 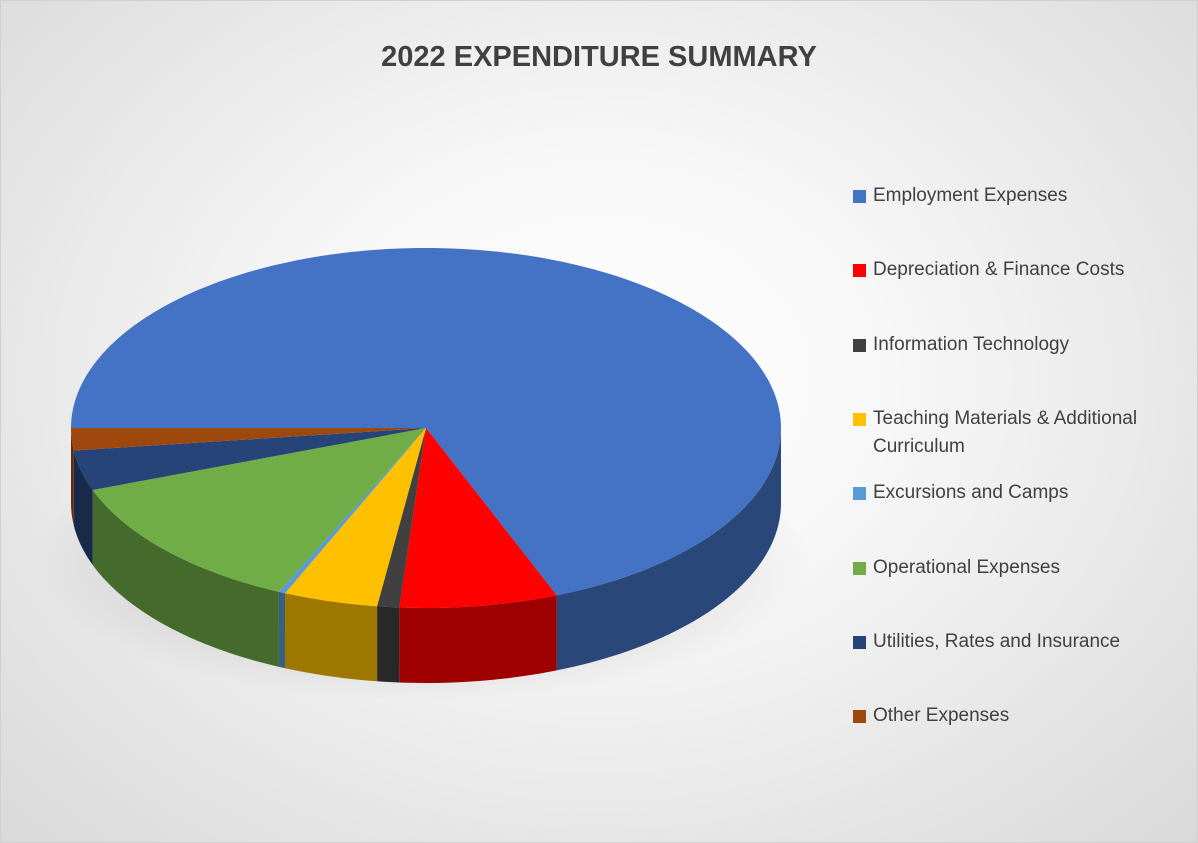 I want to click on legend-item: Depreciation & Finance Costs, so click(x=1025, y=270).